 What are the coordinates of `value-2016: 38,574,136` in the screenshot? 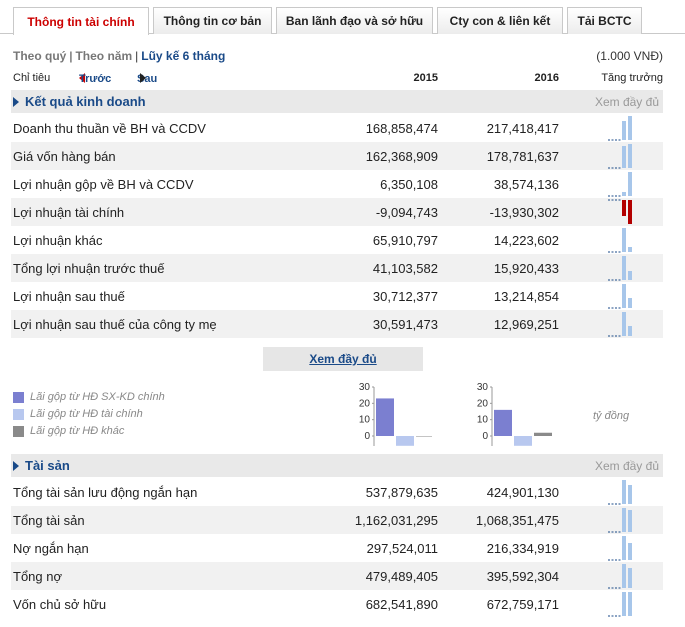 It's located at (526, 184).